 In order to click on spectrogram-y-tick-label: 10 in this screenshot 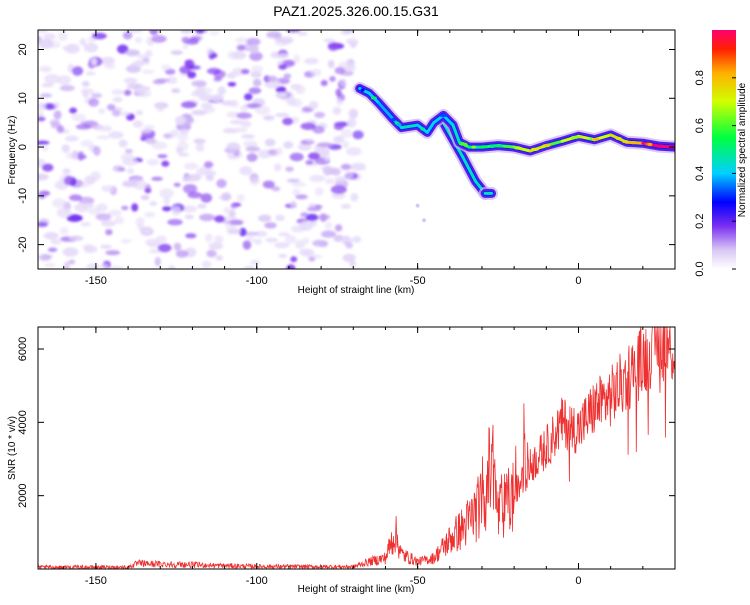, I will do `click(23, 98)`.